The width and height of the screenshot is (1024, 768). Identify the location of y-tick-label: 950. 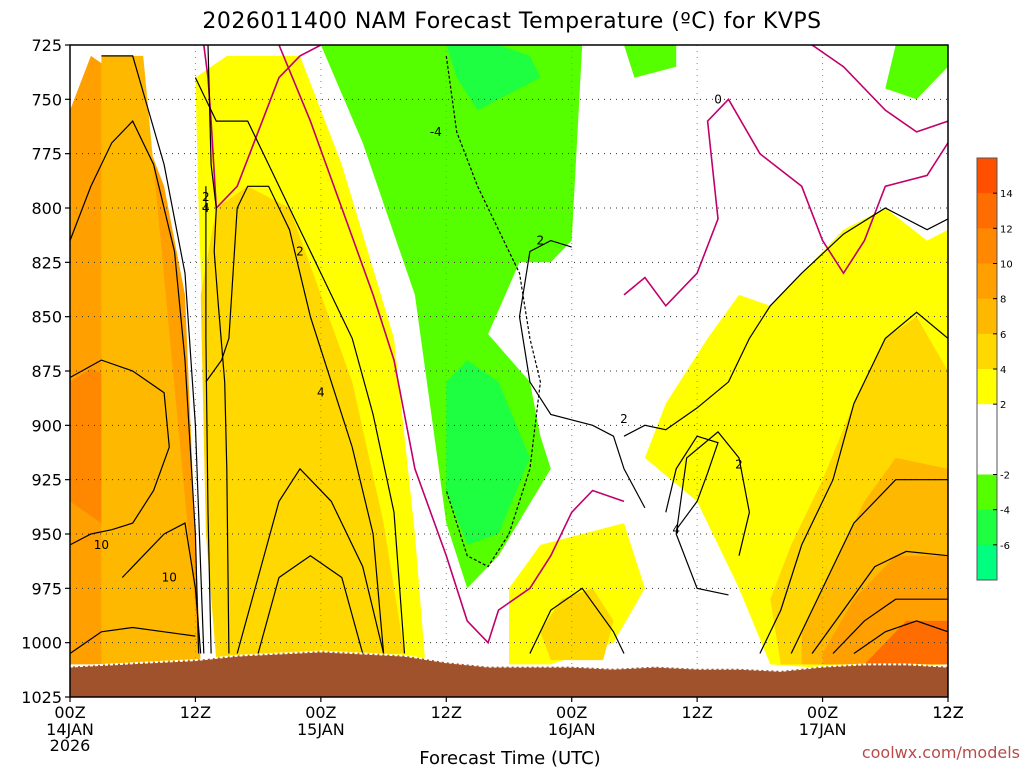
(46, 534).